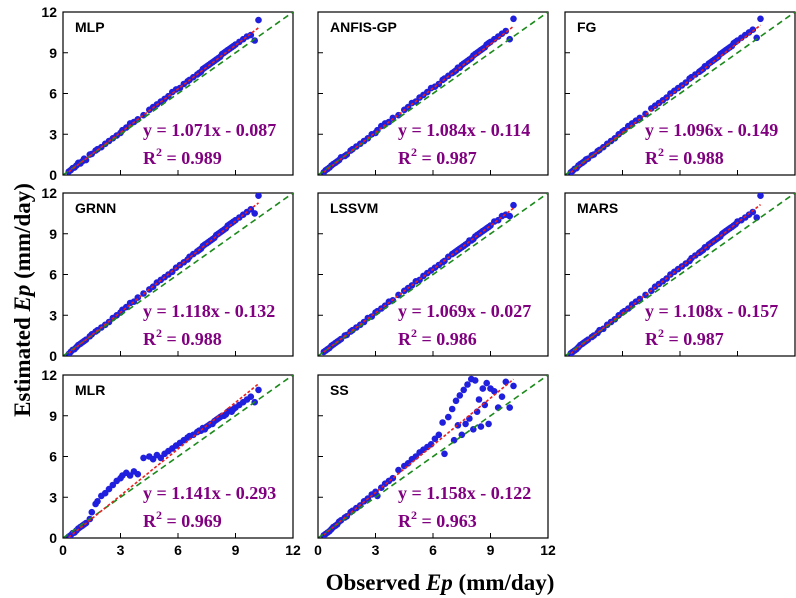  Describe the element at coordinates (22, 300) in the screenshot. I see `y-axis-title: Estimated Ep (mm/day)` at that location.